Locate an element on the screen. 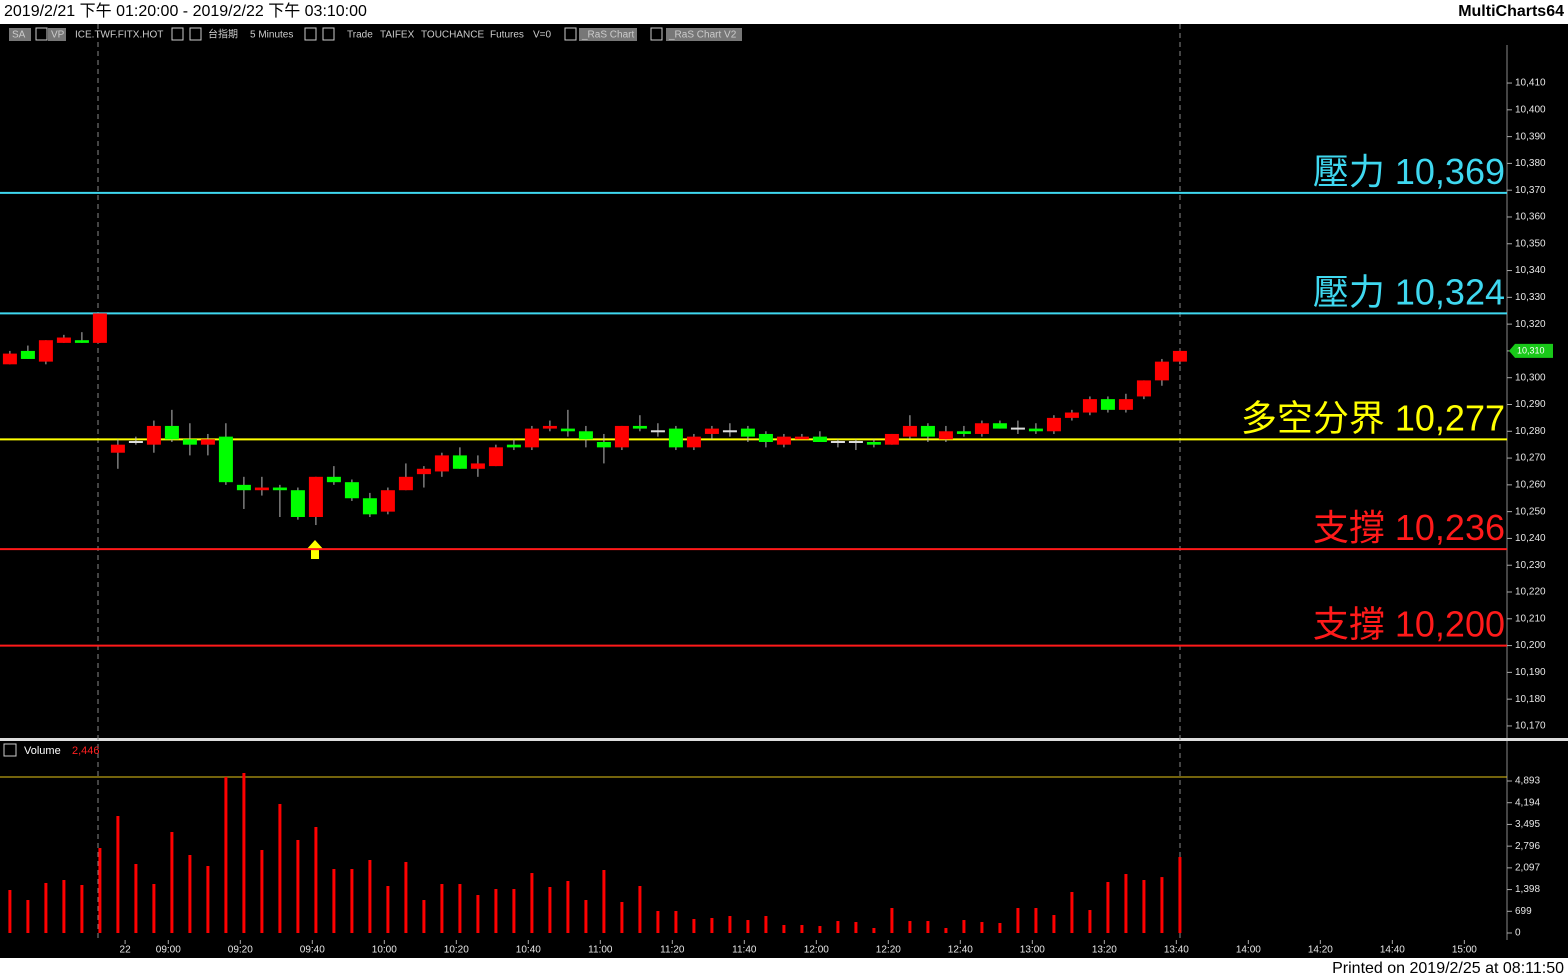 Image resolution: width=1568 pixels, height=980 pixels. x-tick-label: 14:00 is located at coordinates (1248, 950).